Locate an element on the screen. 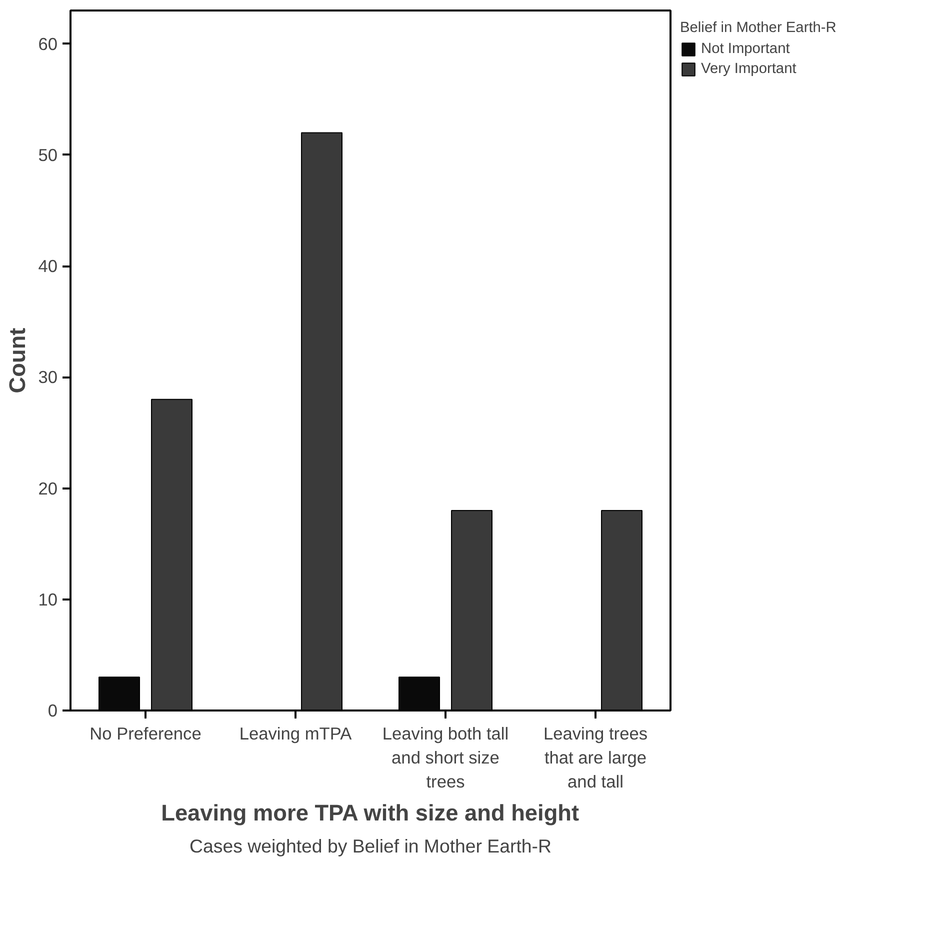  legend-label: Very Important is located at coordinates (748, 69).